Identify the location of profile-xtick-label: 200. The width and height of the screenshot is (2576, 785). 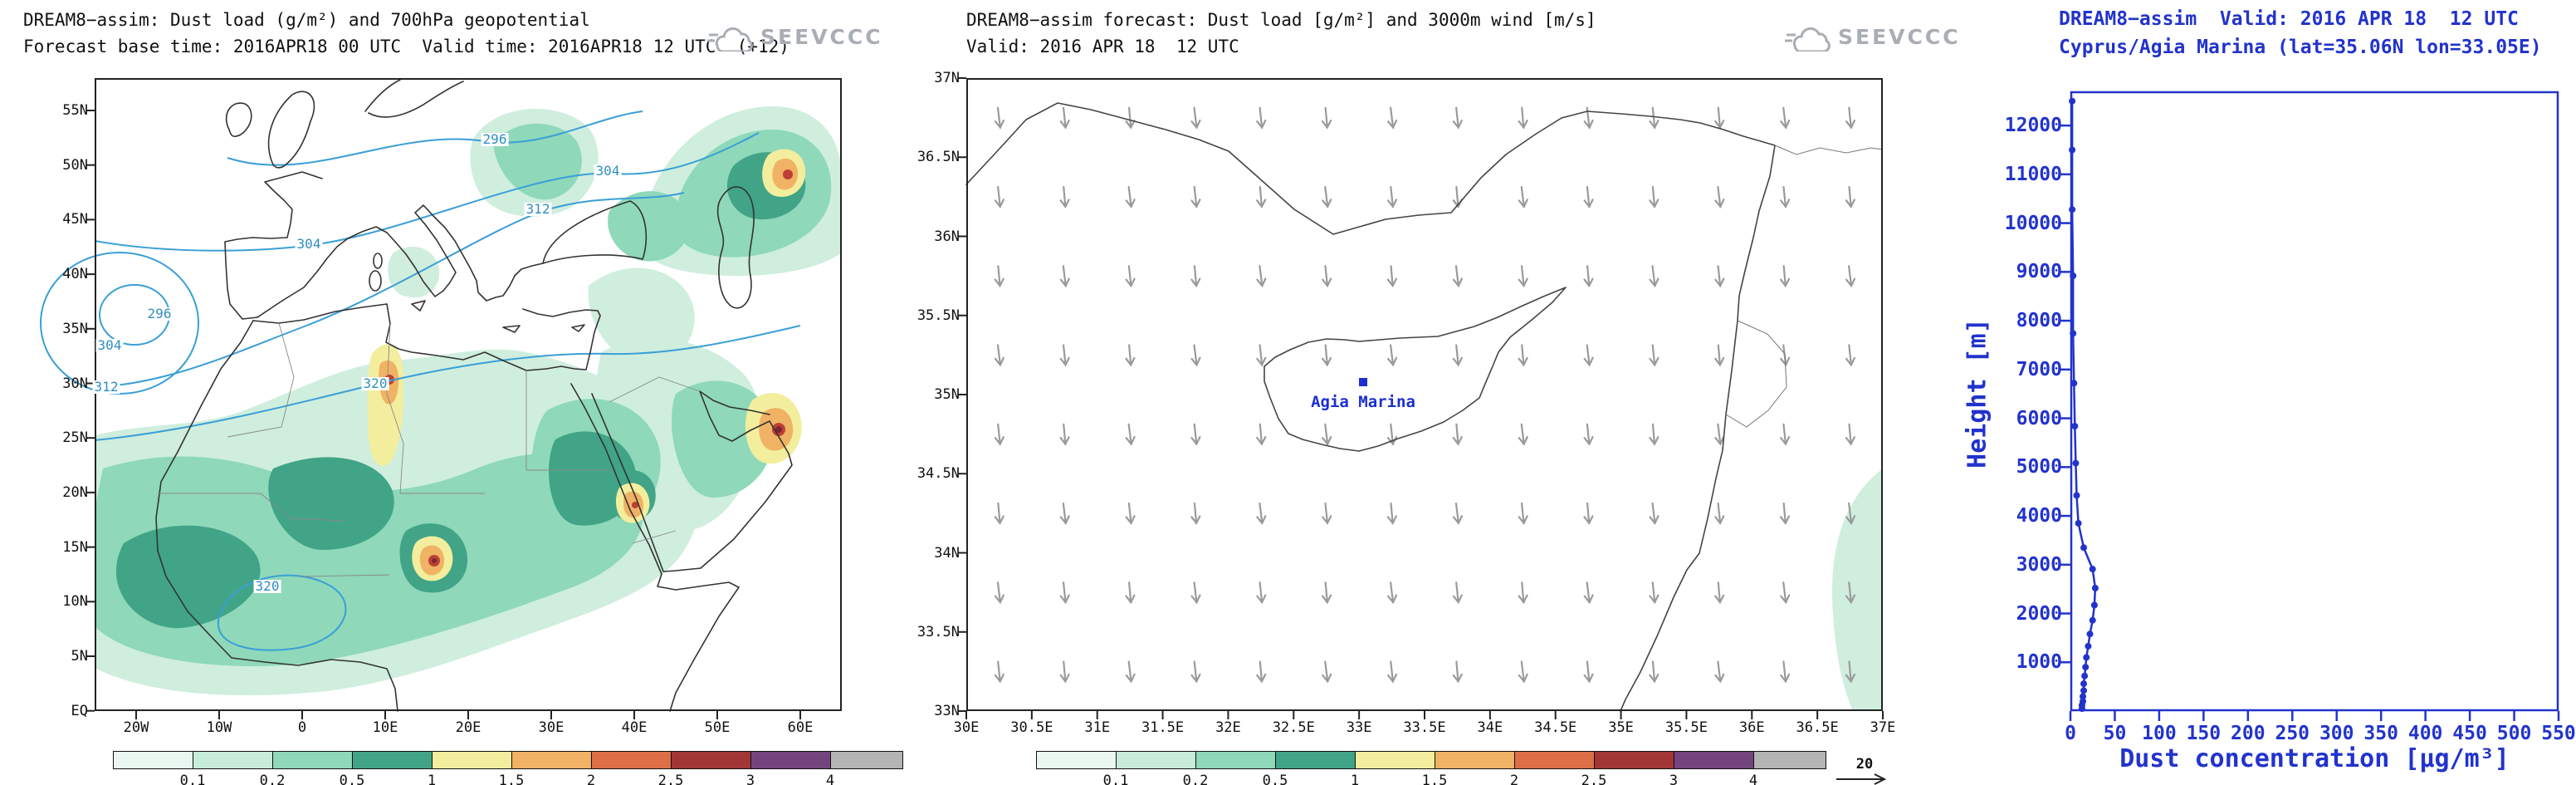
(2248, 733).